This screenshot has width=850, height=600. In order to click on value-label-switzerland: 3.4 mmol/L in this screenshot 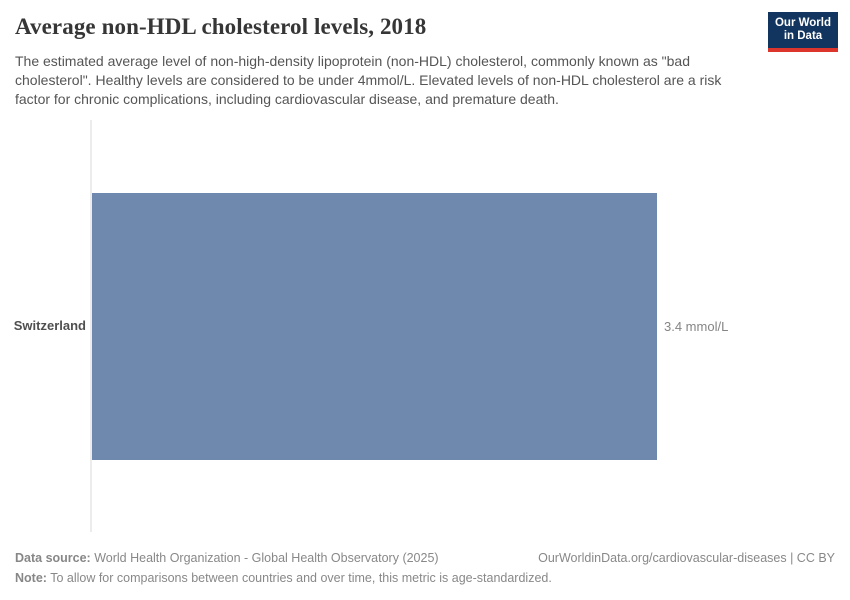, I will do `click(696, 326)`.